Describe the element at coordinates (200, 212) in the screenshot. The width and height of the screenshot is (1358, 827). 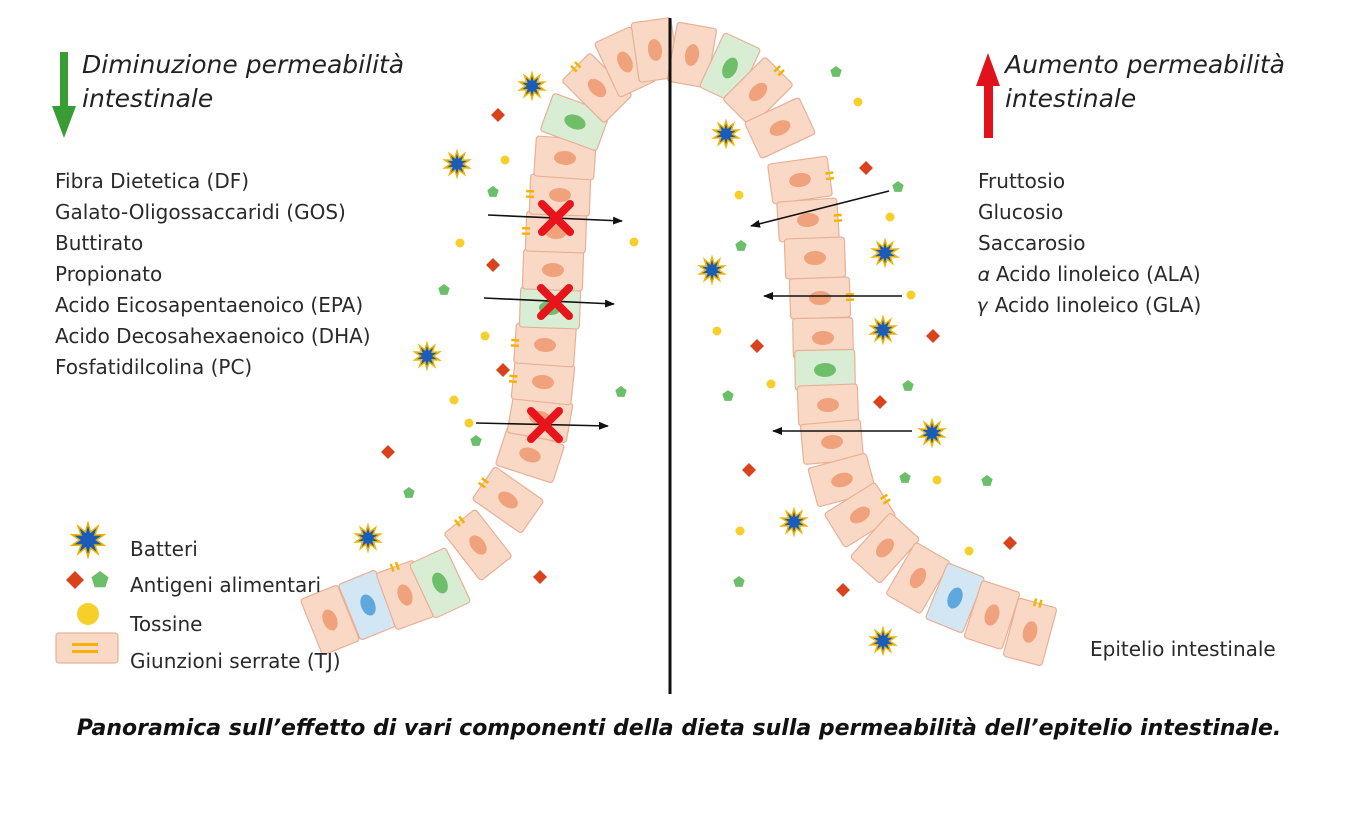
I see `list-item: Galato-Oligossaccaridi (GOS)` at that location.